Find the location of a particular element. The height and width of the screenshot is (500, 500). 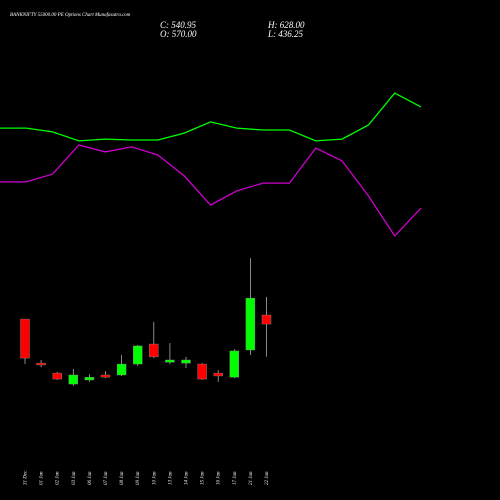

x-tick-label: 15 Jan is located at coordinates (203, 478).